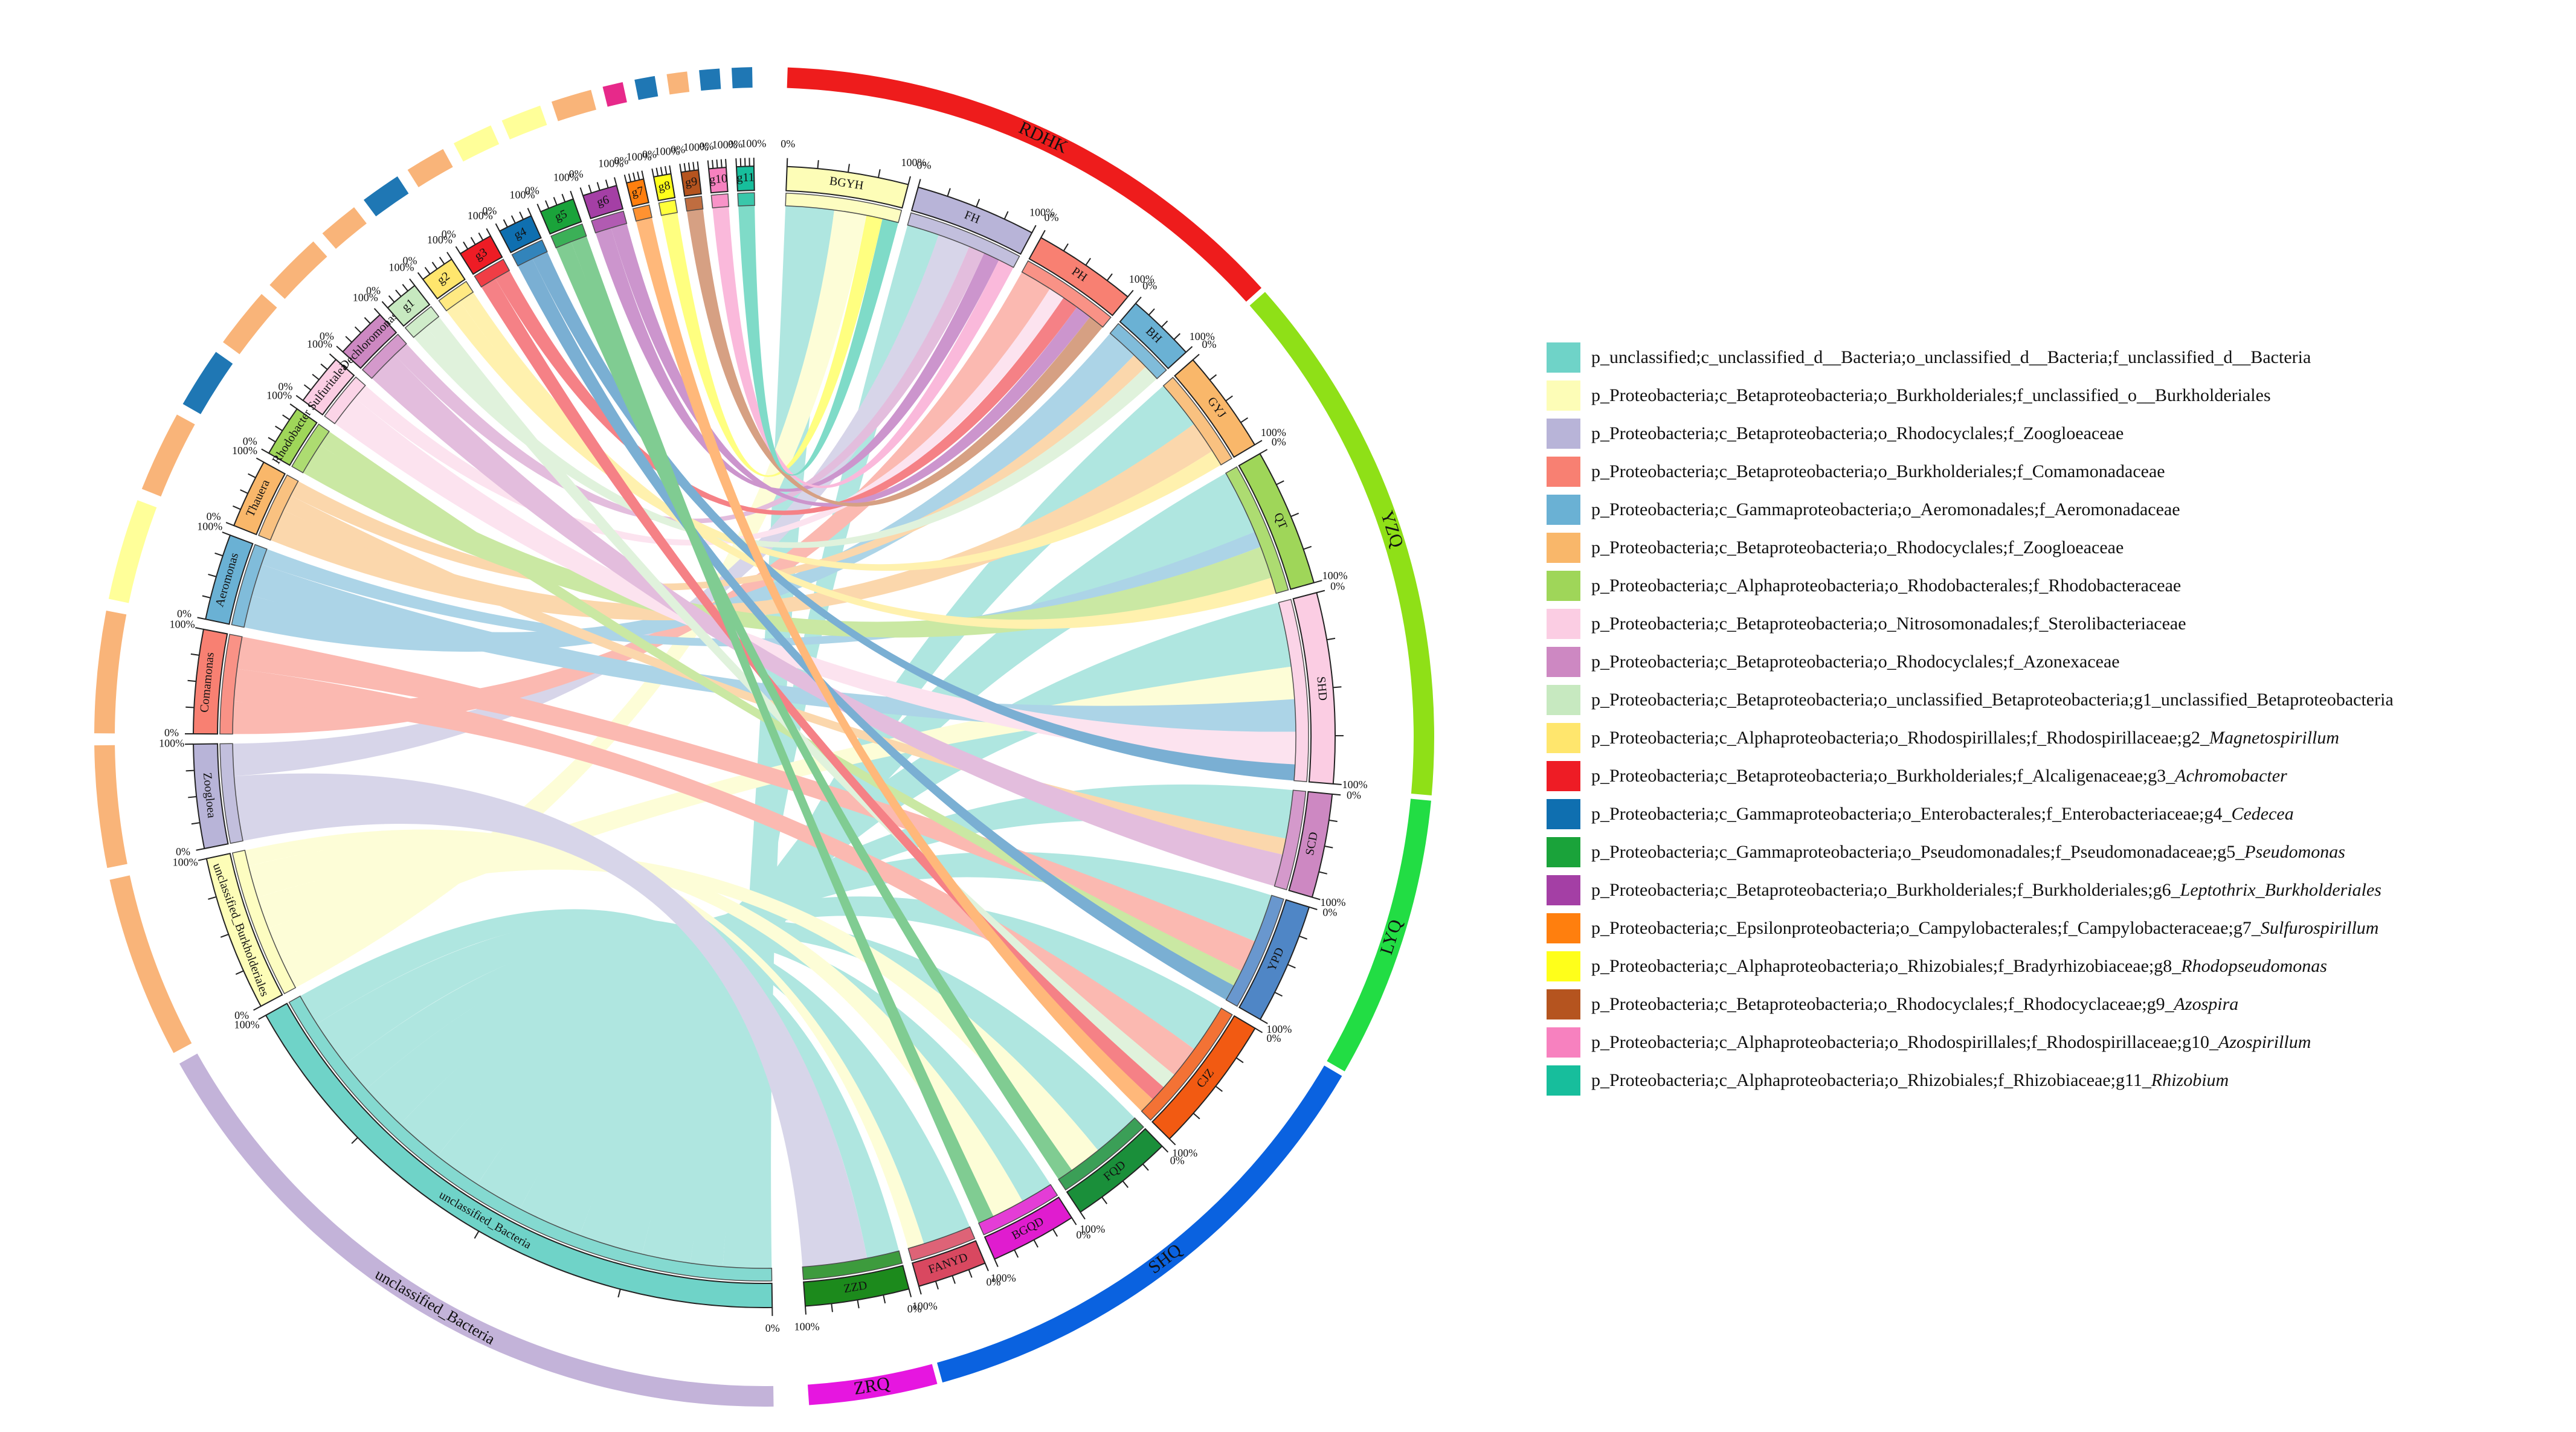  Describe the element at coordinates (633, 186) in the screenshot. I see `taxon-sector-g7: g7 0%100%` at that location.